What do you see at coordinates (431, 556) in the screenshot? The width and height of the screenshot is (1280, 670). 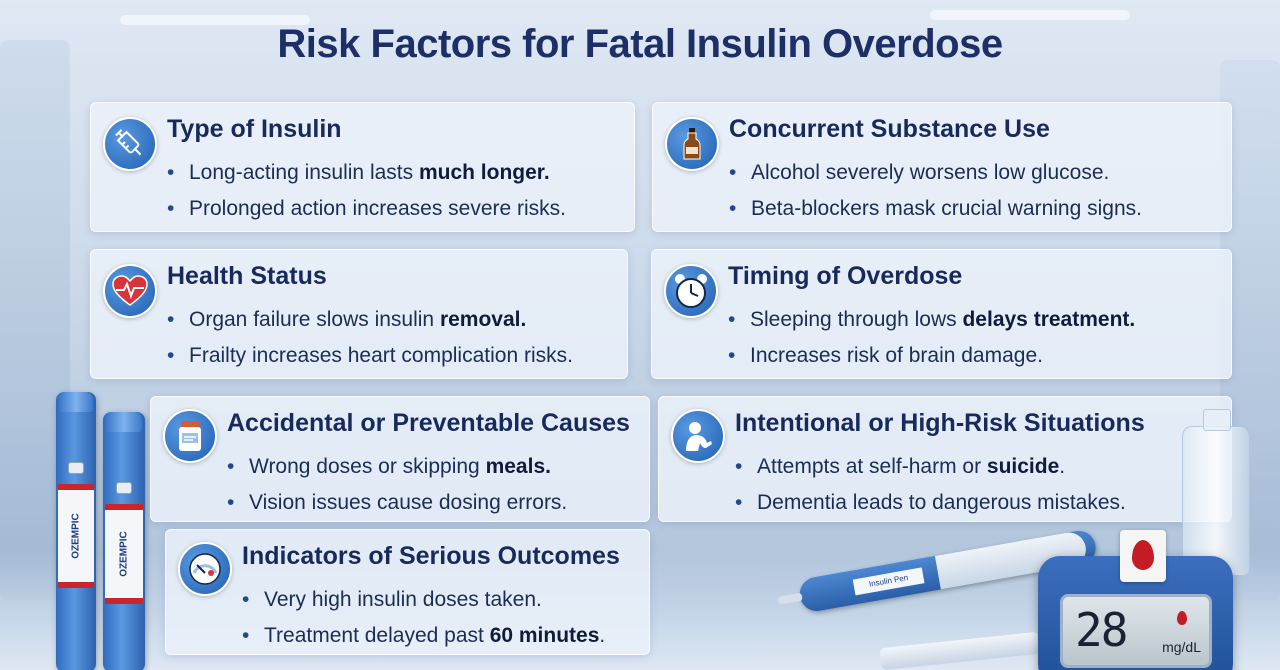 I see `card-heading: Indicators of Serious Outcomes` at bounding box center [431, 556].